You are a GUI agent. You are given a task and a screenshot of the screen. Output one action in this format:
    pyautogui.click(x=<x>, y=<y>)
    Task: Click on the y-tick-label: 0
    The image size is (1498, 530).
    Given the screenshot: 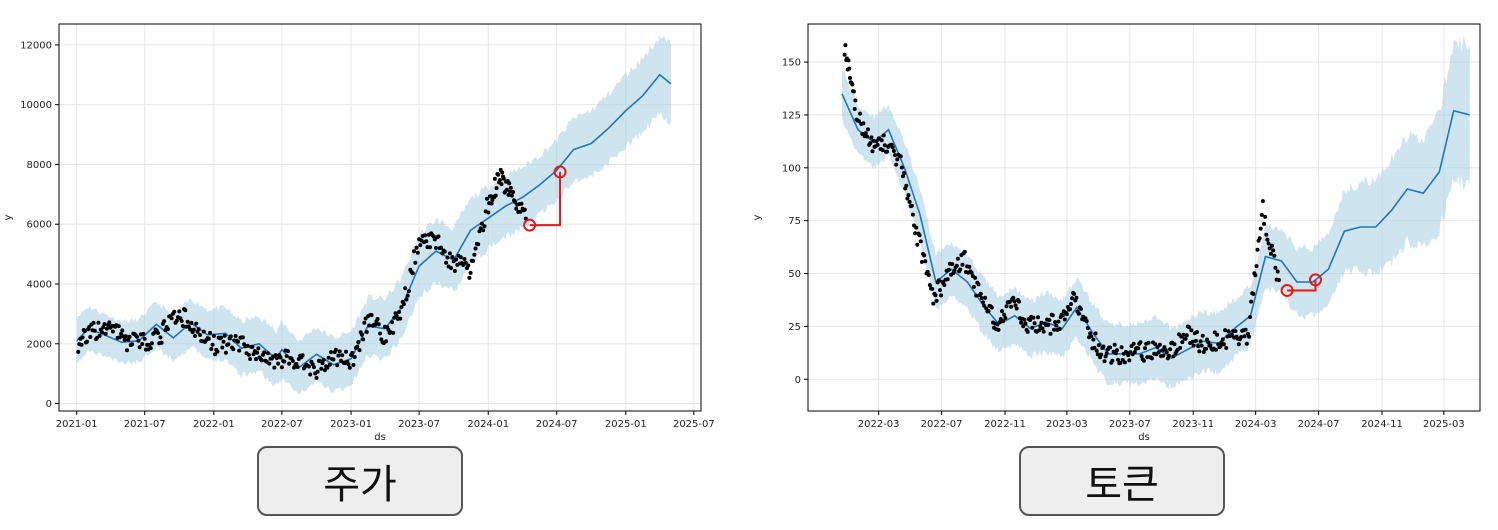 What is the action you would take?
    pyautogui.click(x=798, y=380)
    